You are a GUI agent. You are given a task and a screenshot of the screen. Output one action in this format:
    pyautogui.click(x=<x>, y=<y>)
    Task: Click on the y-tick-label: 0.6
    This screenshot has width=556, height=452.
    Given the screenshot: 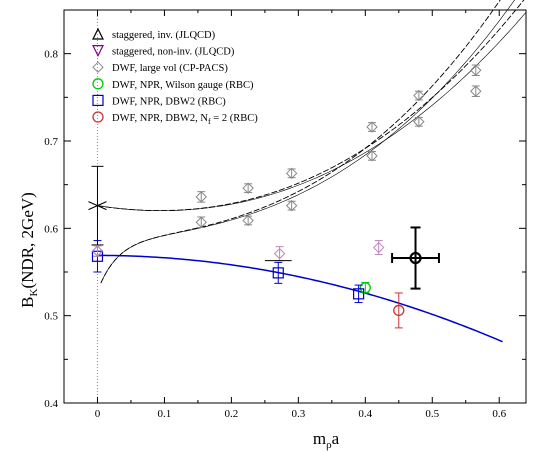 What is the action you would take?
    pyautogui.click(x=51, y=229)
    